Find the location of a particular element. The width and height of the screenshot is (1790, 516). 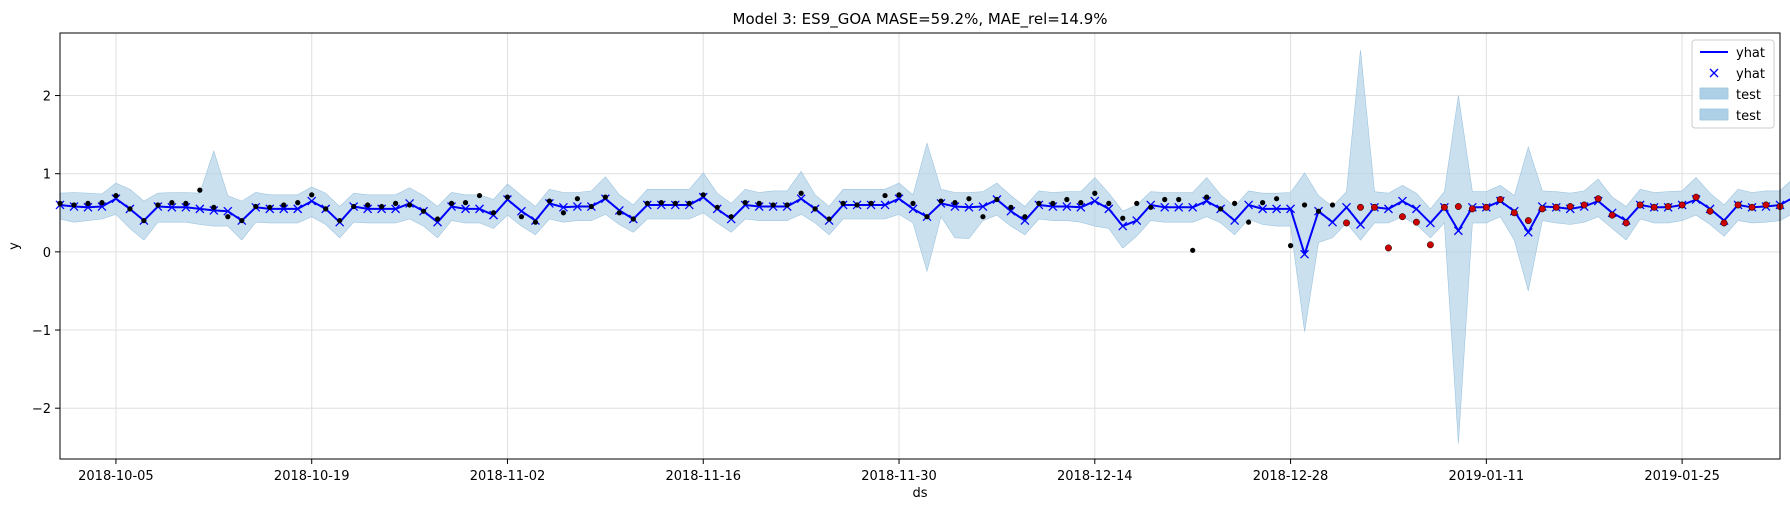

y-tick-label: −2 is located at coordinates (41, 409).